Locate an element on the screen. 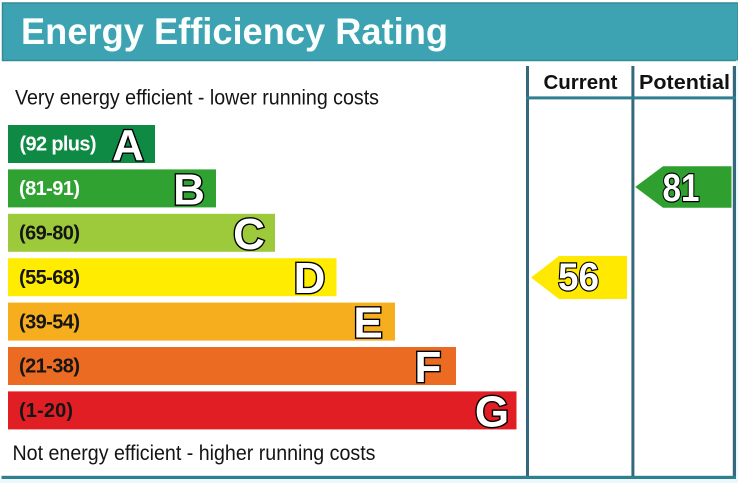 This screenshot has width=738, height=483. svg-text: (69-80) is located at coordinates (49, 234).